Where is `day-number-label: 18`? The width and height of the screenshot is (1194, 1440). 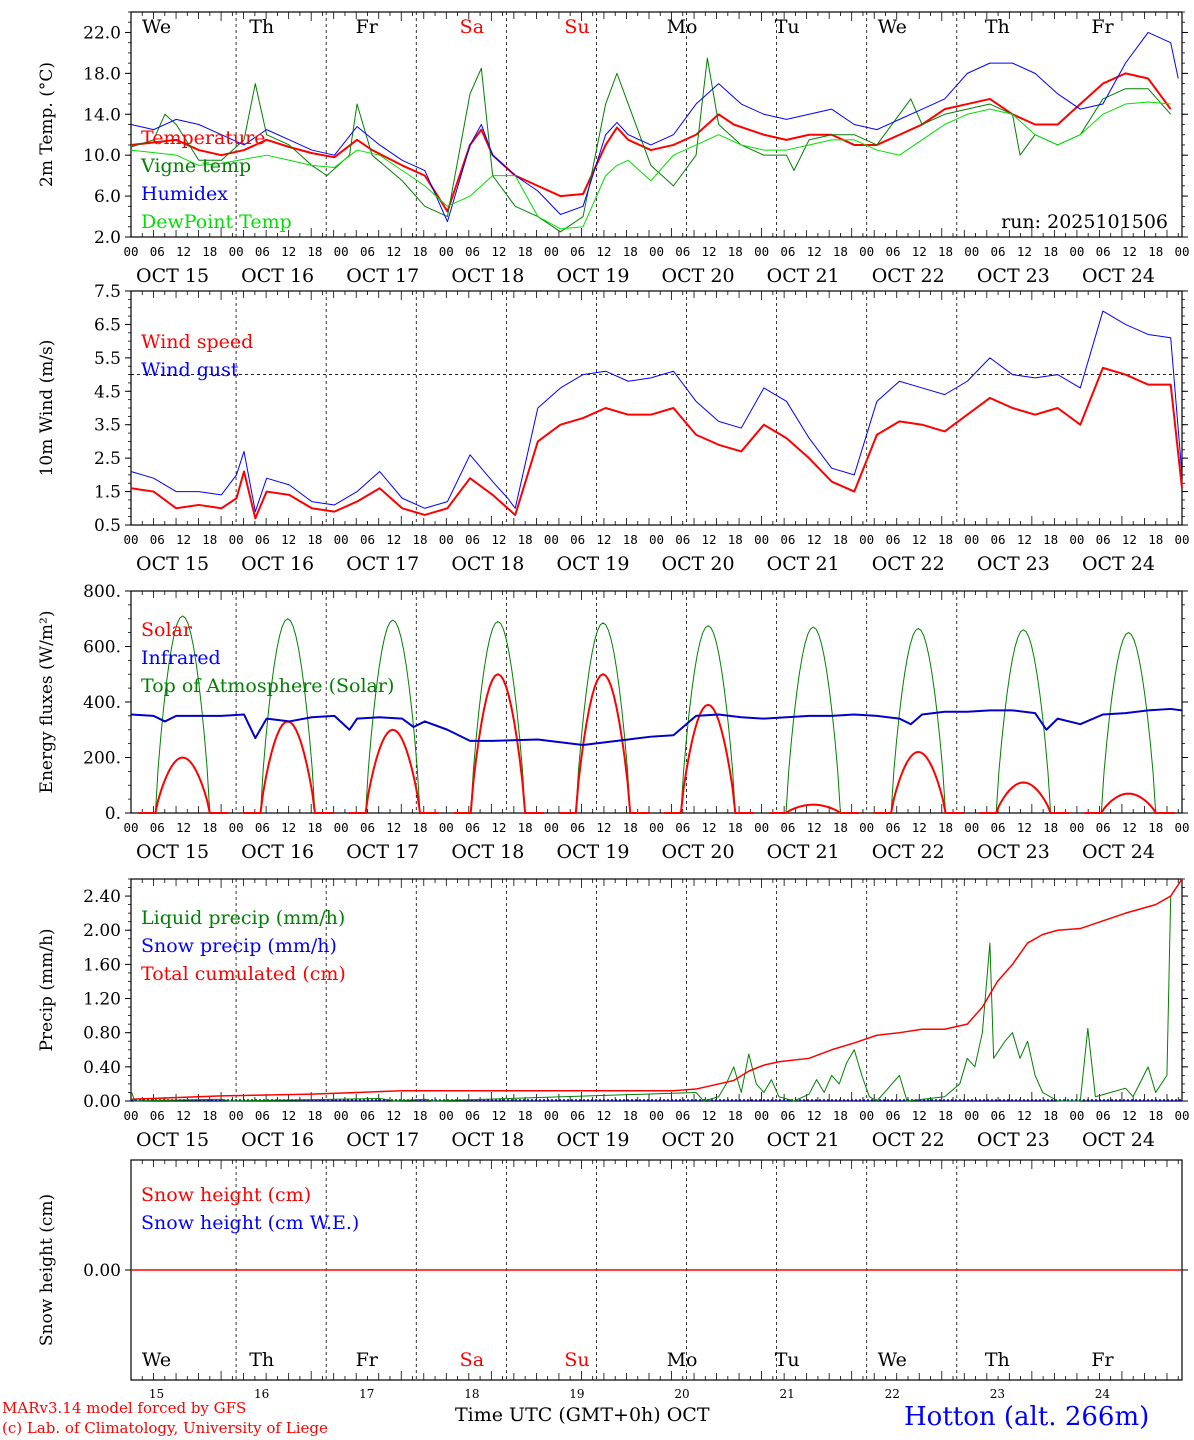 day-number-label: 18 is located at coordinates (471, 1394).